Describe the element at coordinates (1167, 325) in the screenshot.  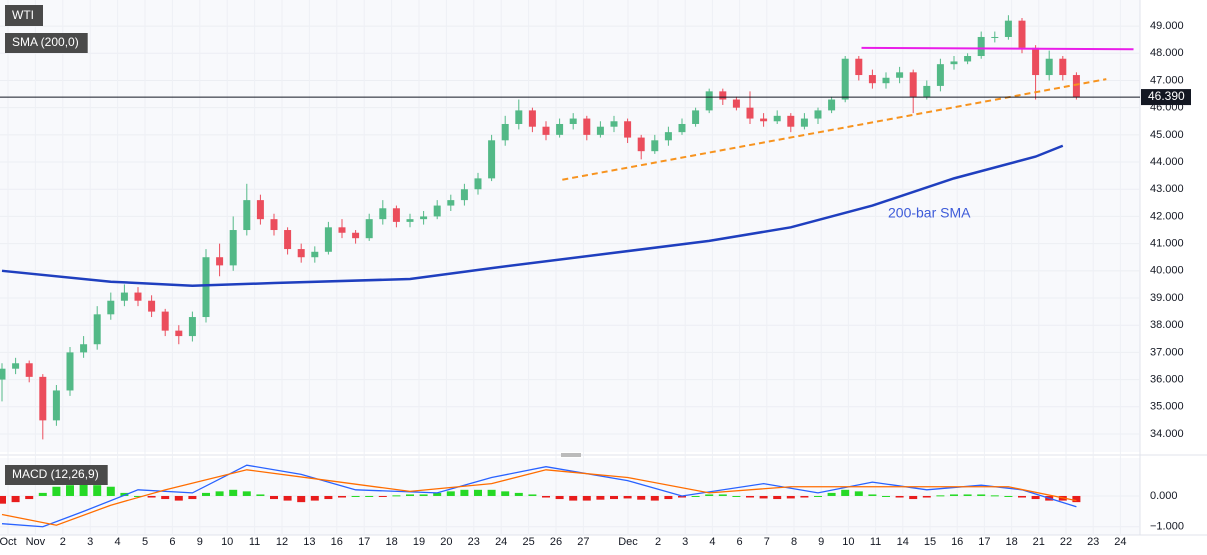
I see `y-tick-label: 38.000` at that location.